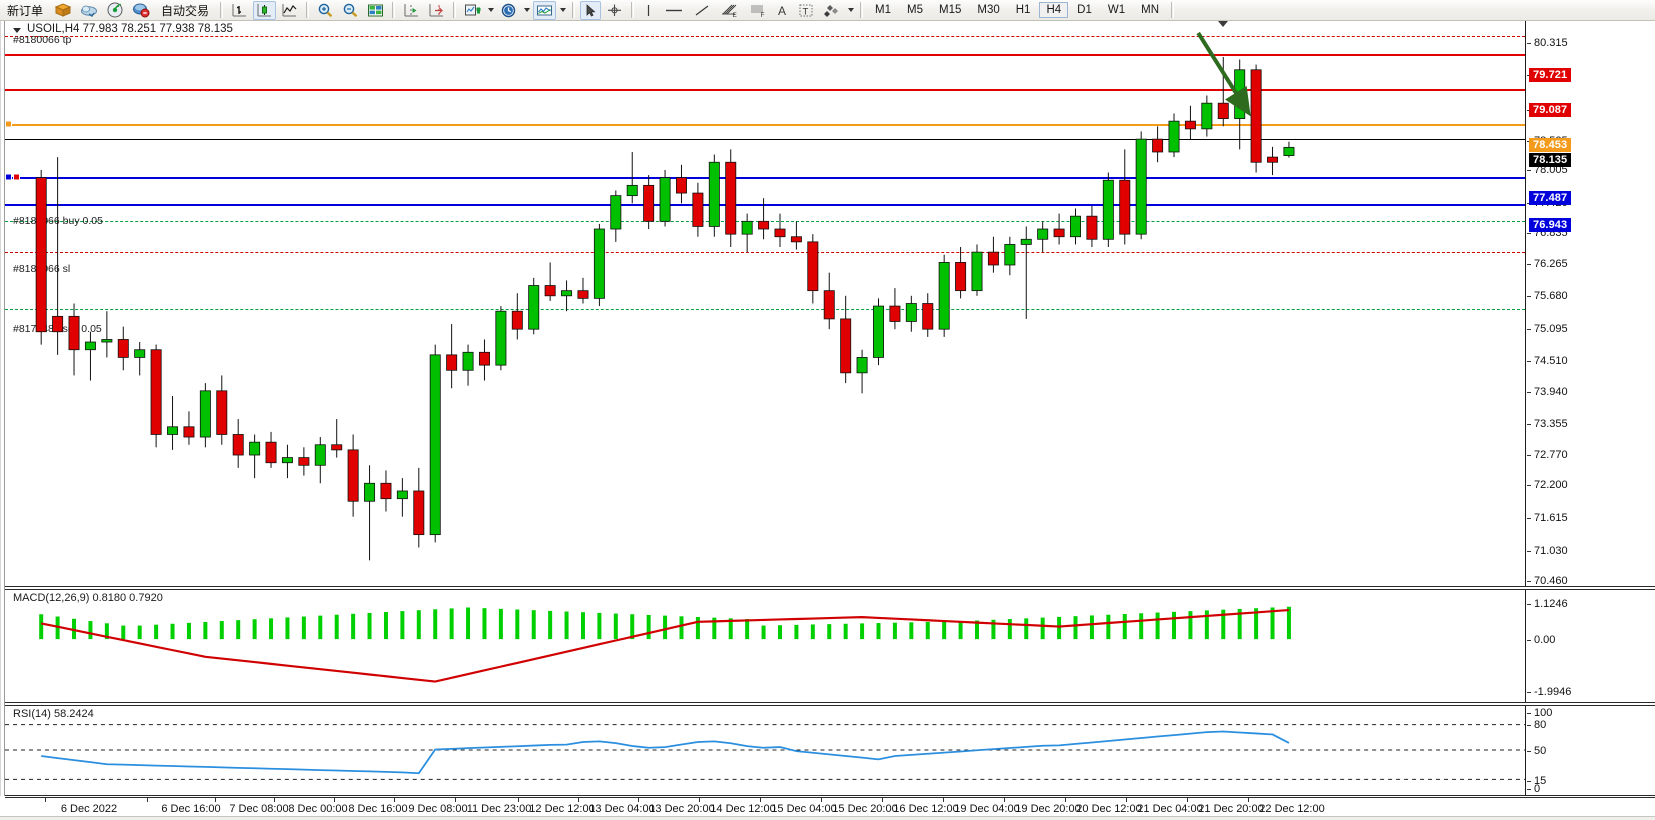 The image size is (1655, 820). I want to click on chart-menu-caret-icon, so click(17, 30).